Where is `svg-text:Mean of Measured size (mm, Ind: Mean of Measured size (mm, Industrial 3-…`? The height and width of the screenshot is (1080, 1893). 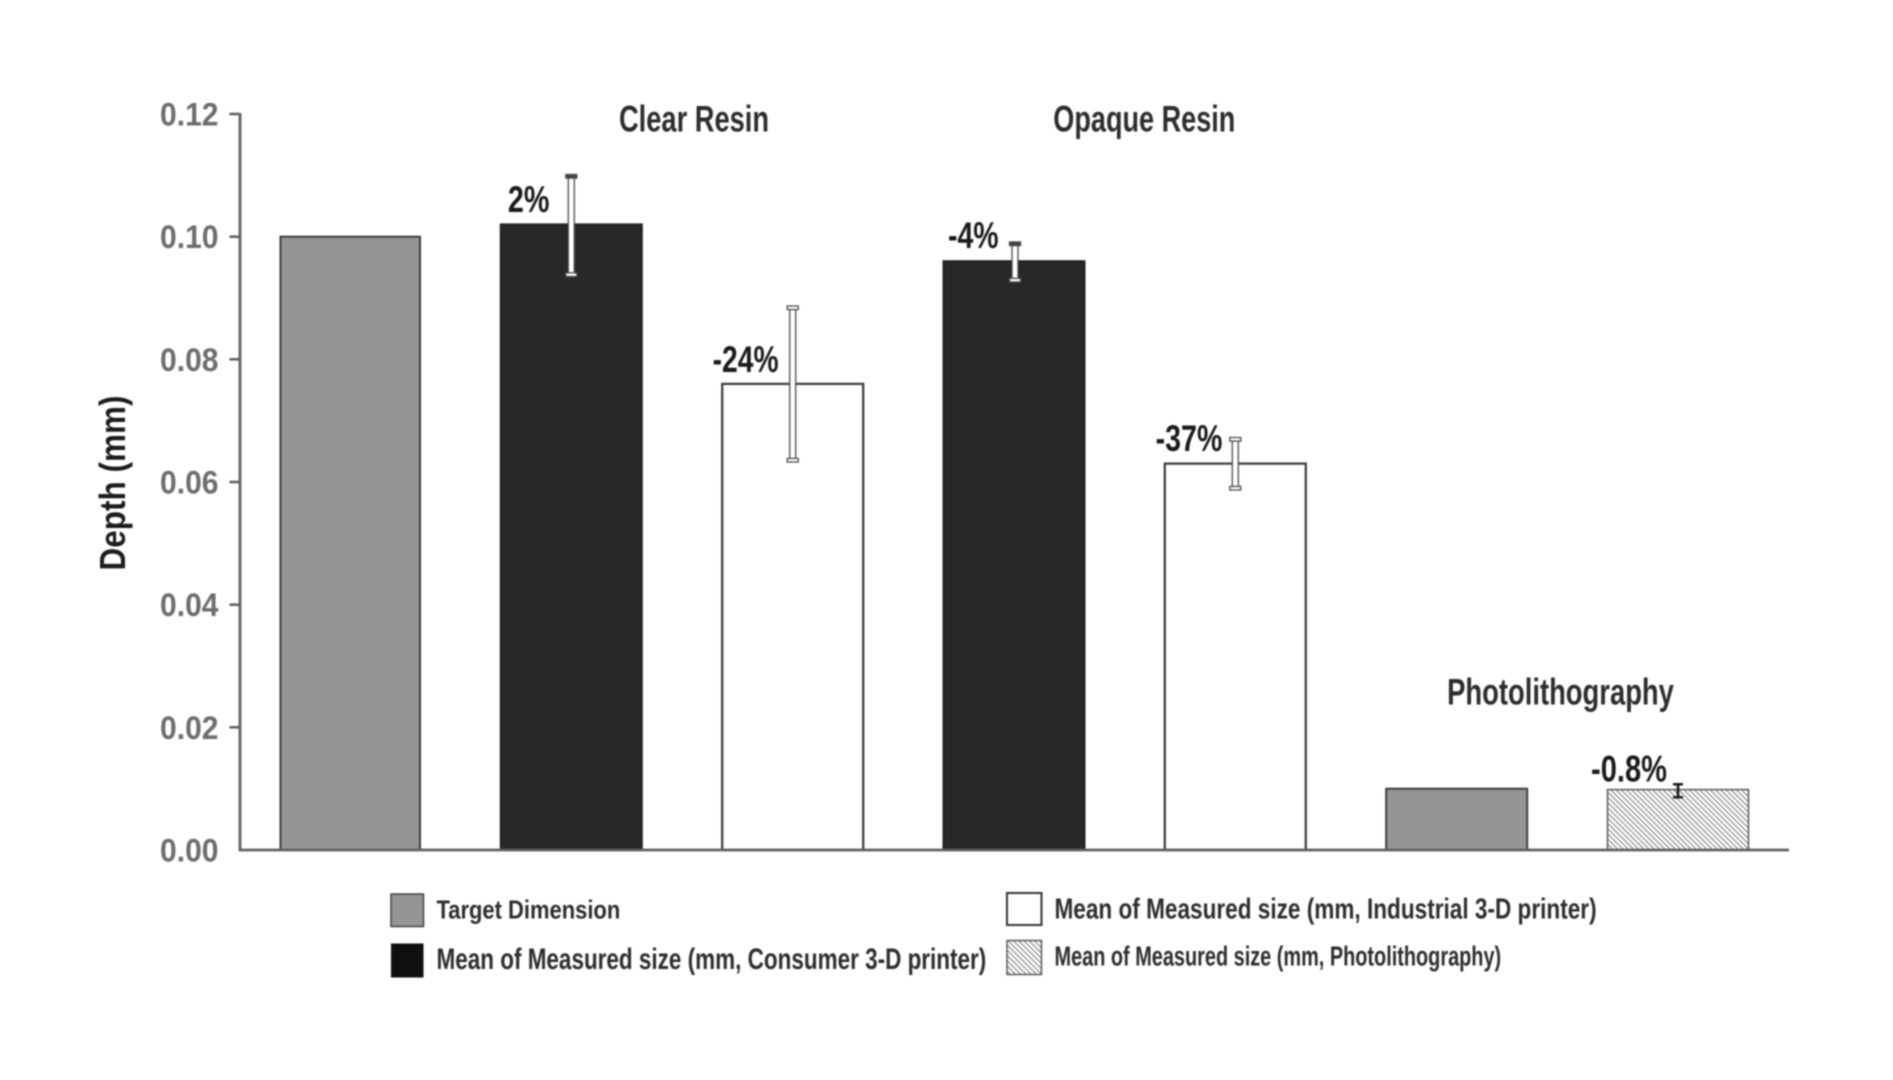 svg-text:Mean of Measured size (mm, Ind: Mean of Measured size (mm, Industrial 3-… is located at coordinates (1326, 908).